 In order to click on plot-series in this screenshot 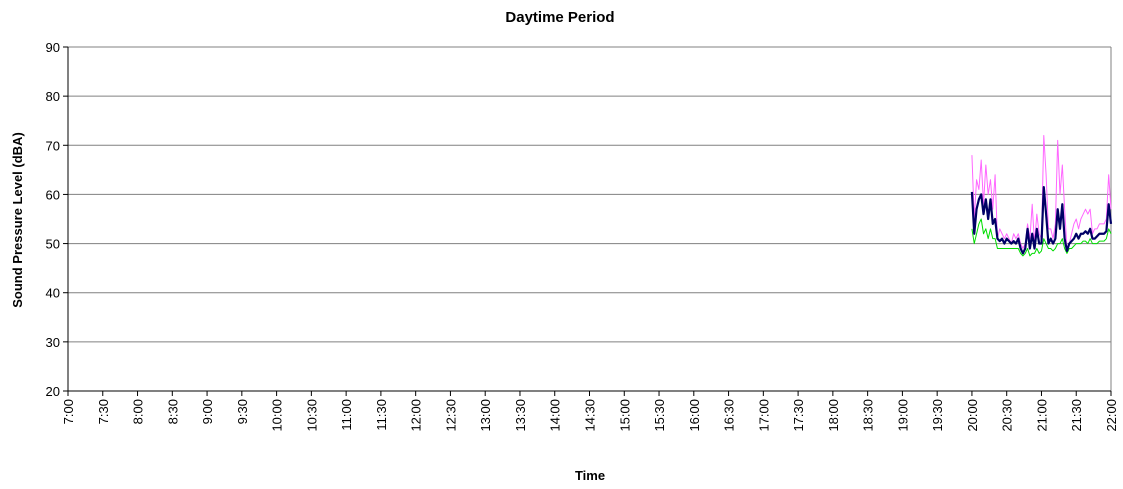, I will do `click(1041, 195)`.